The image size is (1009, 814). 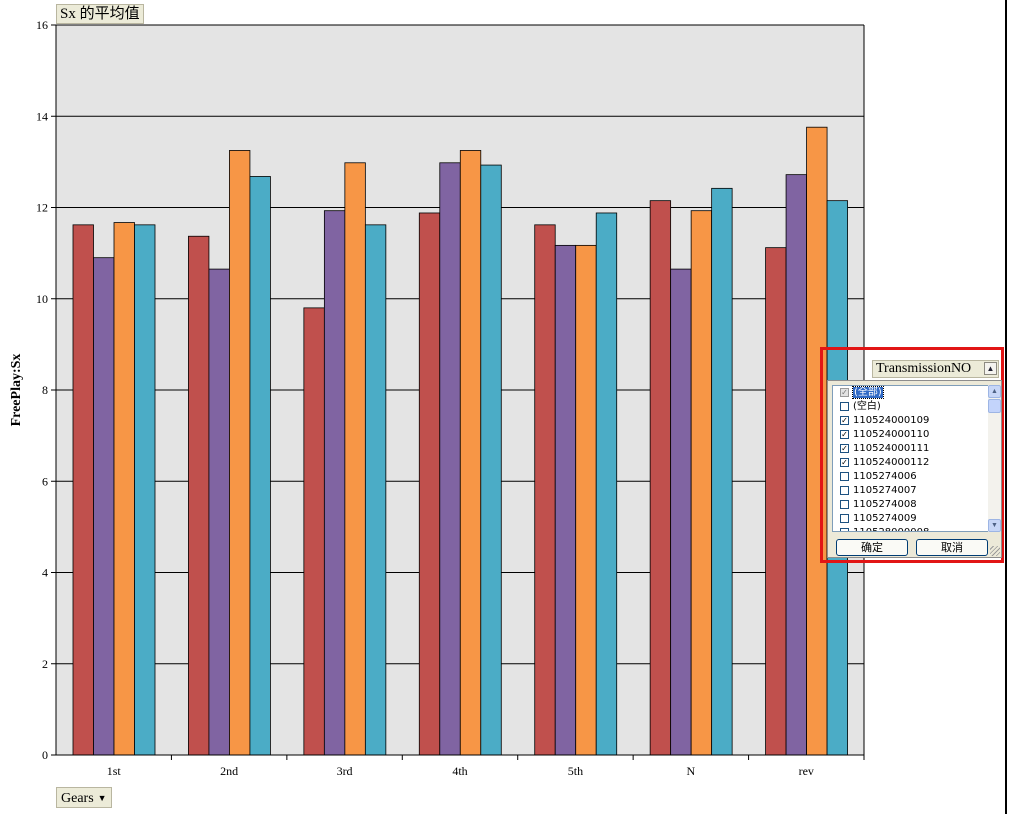 I want to click on scroll-up-icon: ▲, so click(x=994, y=391).